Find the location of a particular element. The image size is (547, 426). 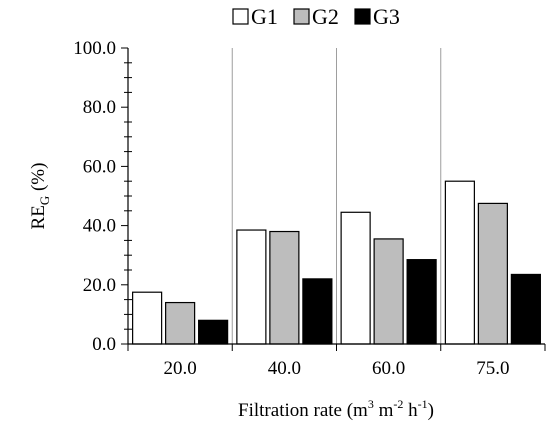

y-tick-label: 100.0 is located at coordinates (94, 48).